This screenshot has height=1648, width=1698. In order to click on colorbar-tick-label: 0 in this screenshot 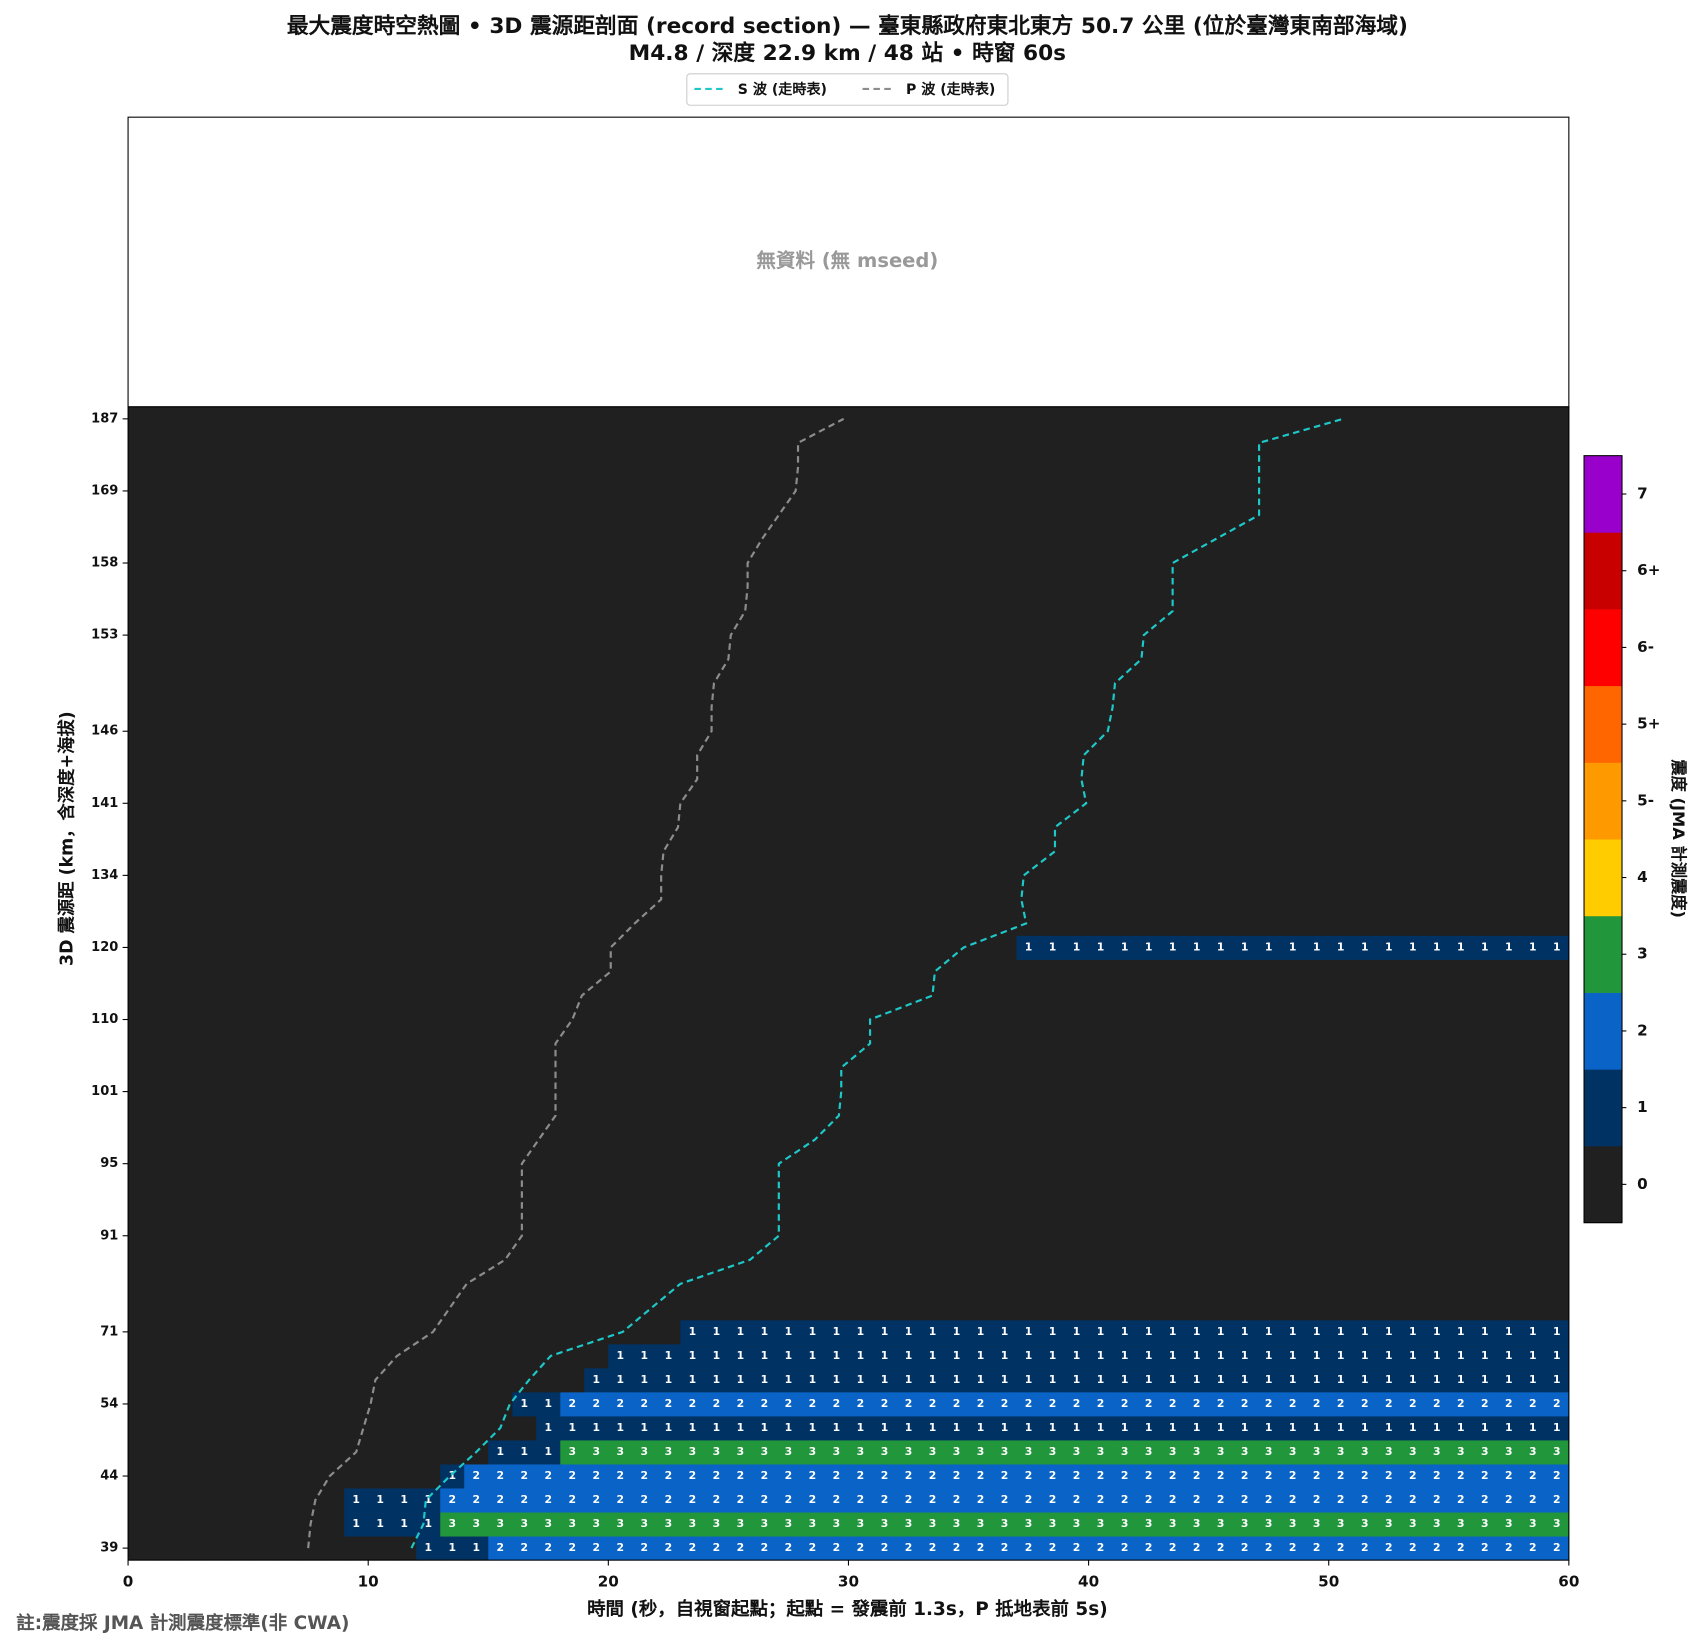, I will do `click(1642, 1184)`.